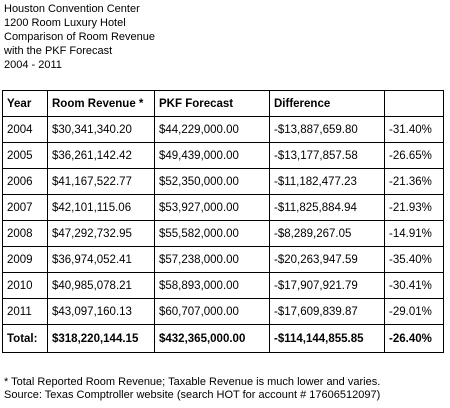  What do you see at coordinates (414, 103) in the screenshot?
I see `header-percent` at bounding box center [414, 103].